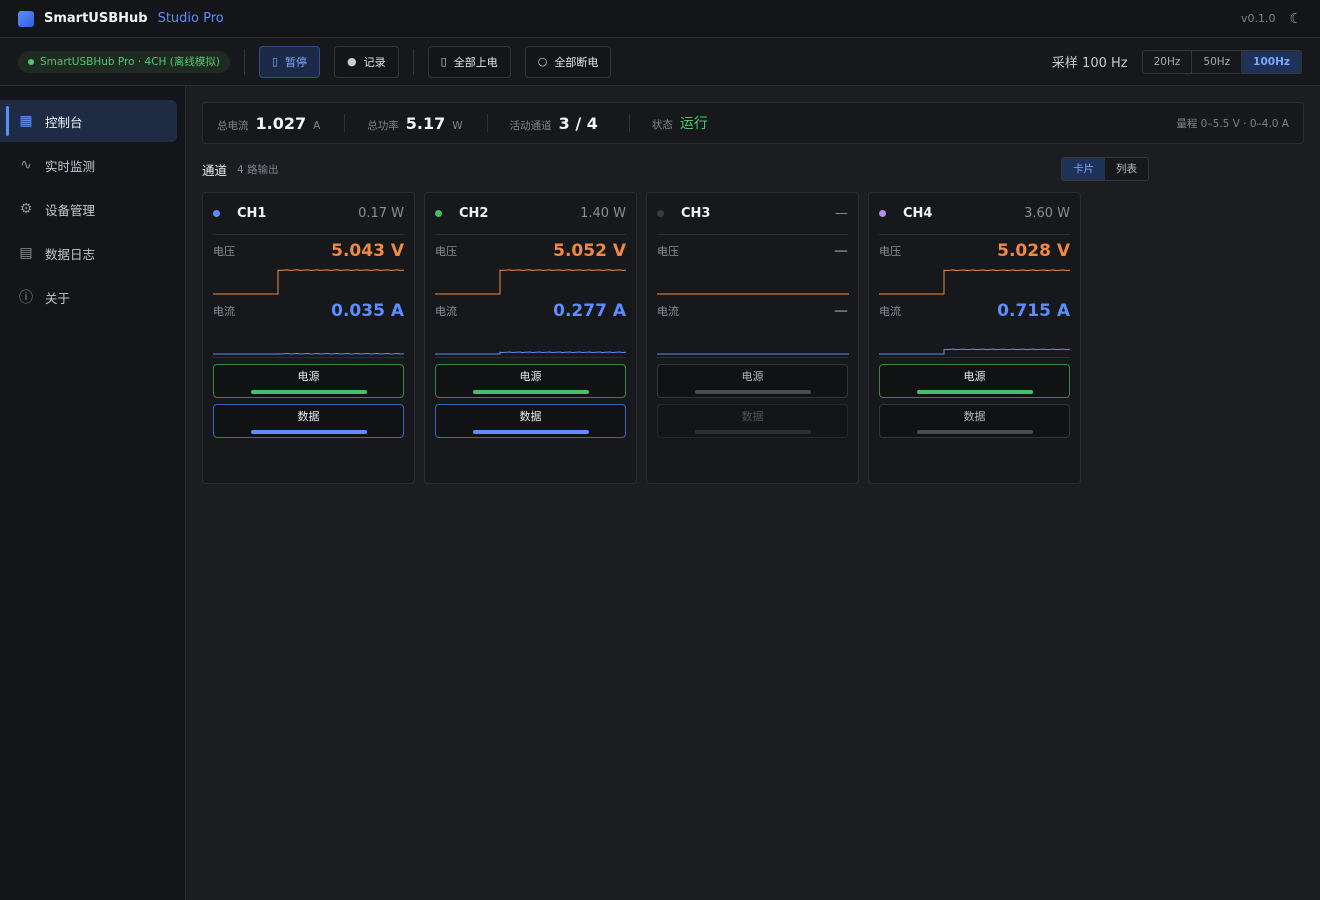 The image size is (1320, 900). Describe the element at coordinates (308, 338) in the screenshot. I see `channel-card-ch1: CH1 0.17 W 电压 5.043 V 电流 0.035 A 电源 数据` at that location.